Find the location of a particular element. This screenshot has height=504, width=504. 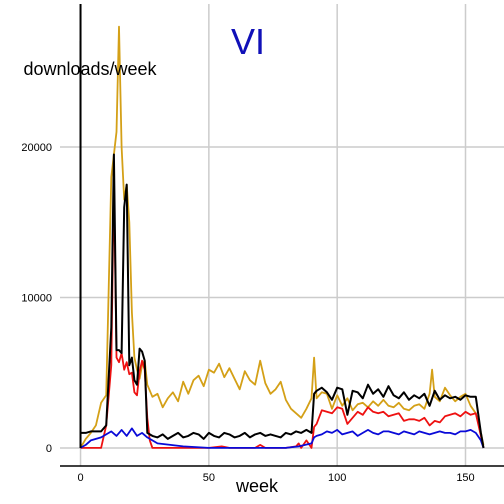

y-tick-label: 20000 is located at coordinates (36, 148).